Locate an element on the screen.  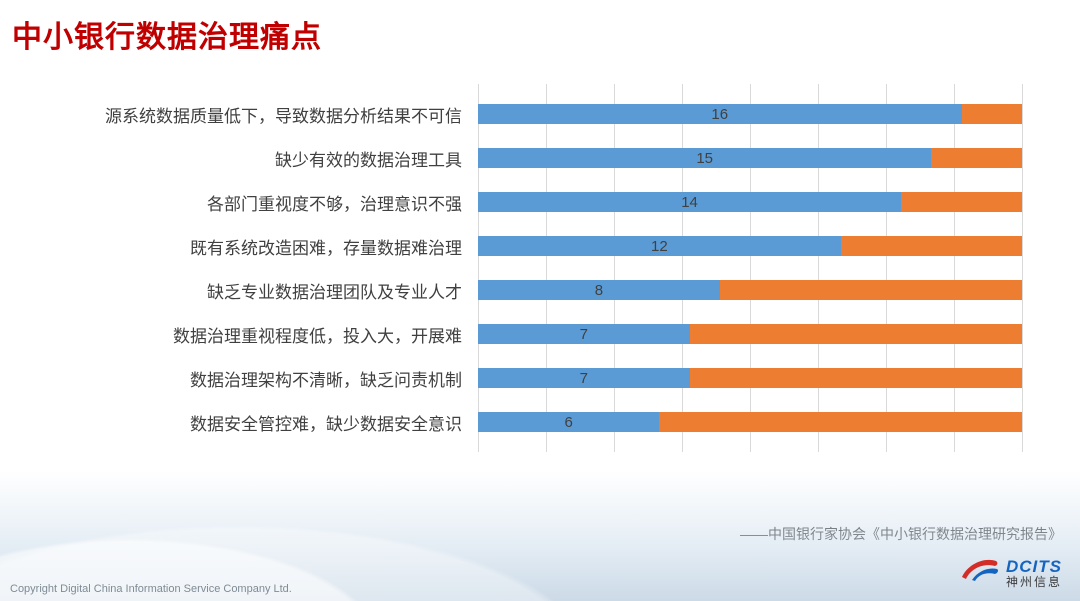
bar-track: 14 is located at coordinates (750, 202).